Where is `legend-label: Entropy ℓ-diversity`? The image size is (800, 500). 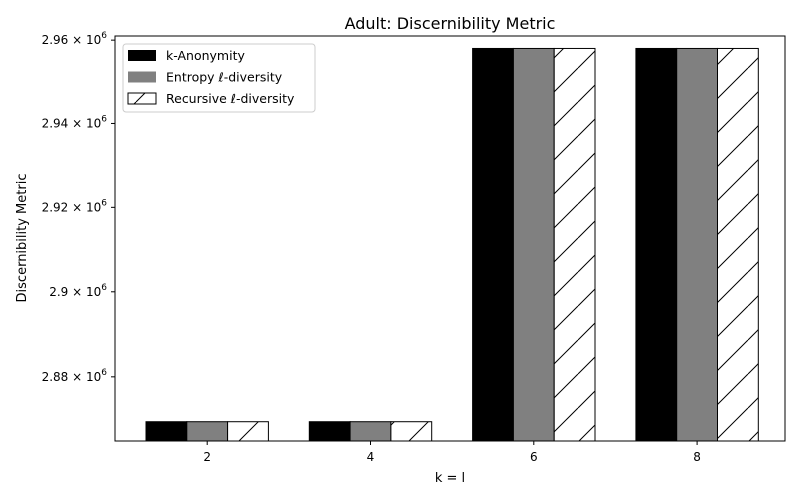
legend-label: Entropy ℓ-diversity is located at coordinates (224, 77).